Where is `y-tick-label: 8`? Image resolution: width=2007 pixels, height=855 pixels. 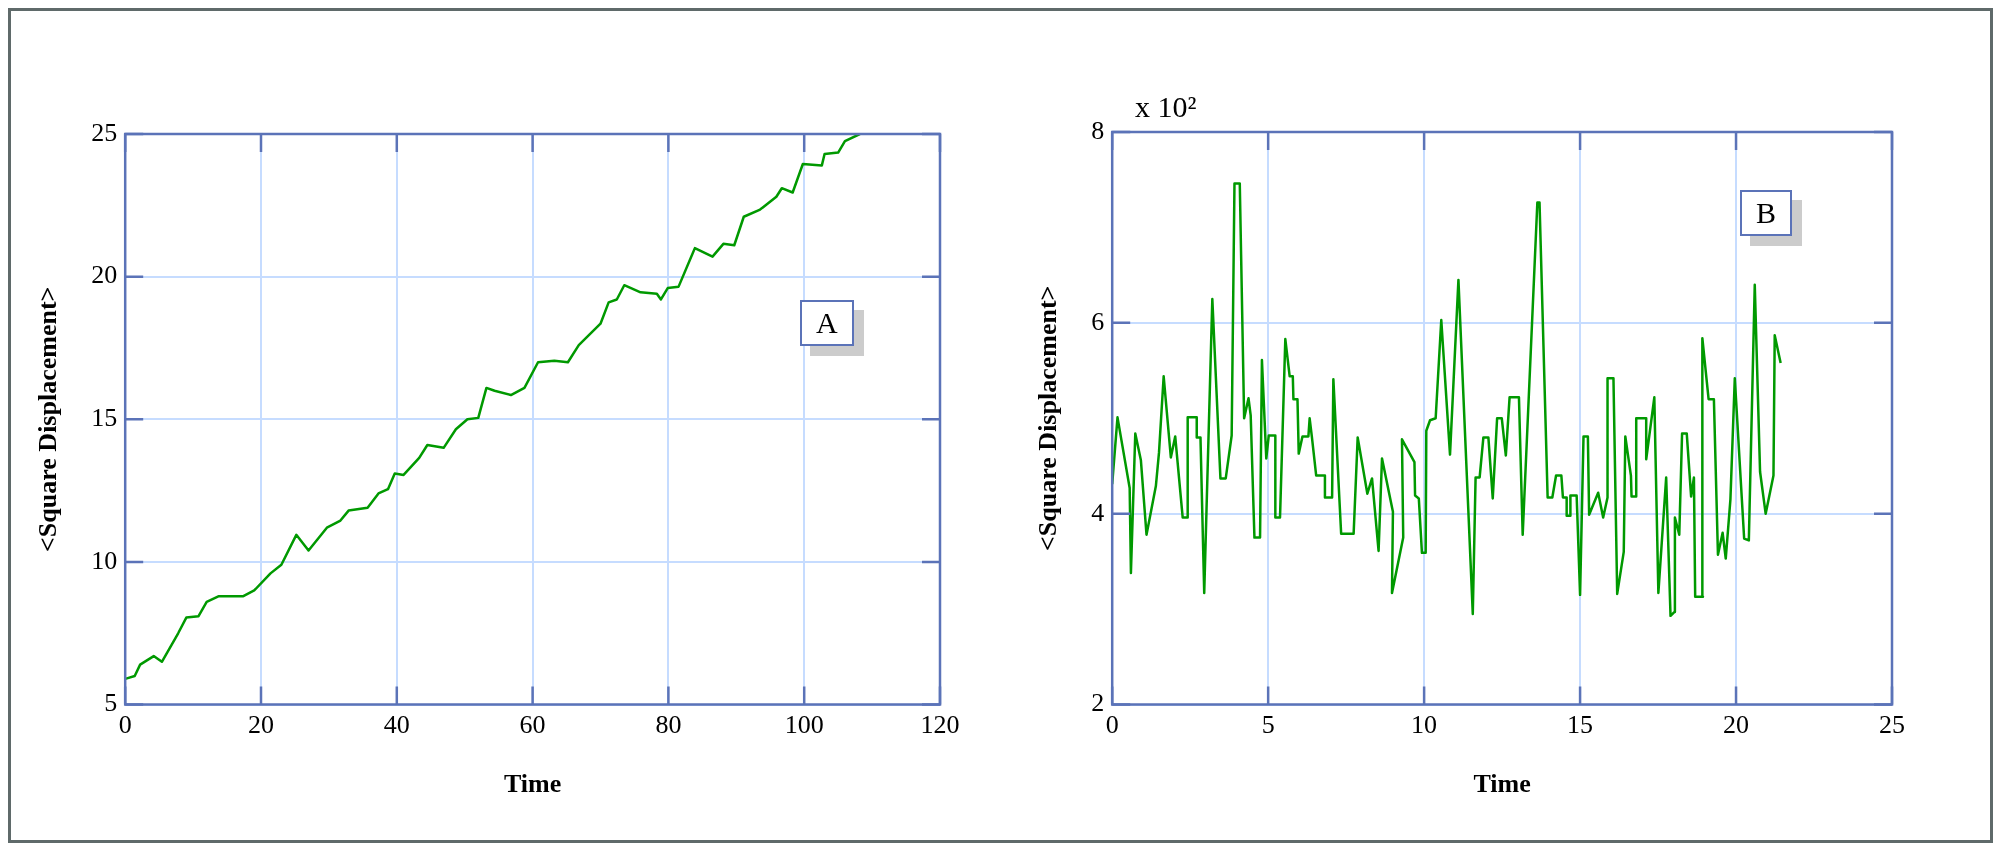 y-tick-label: 8 is located at coordinates (1098, 130).